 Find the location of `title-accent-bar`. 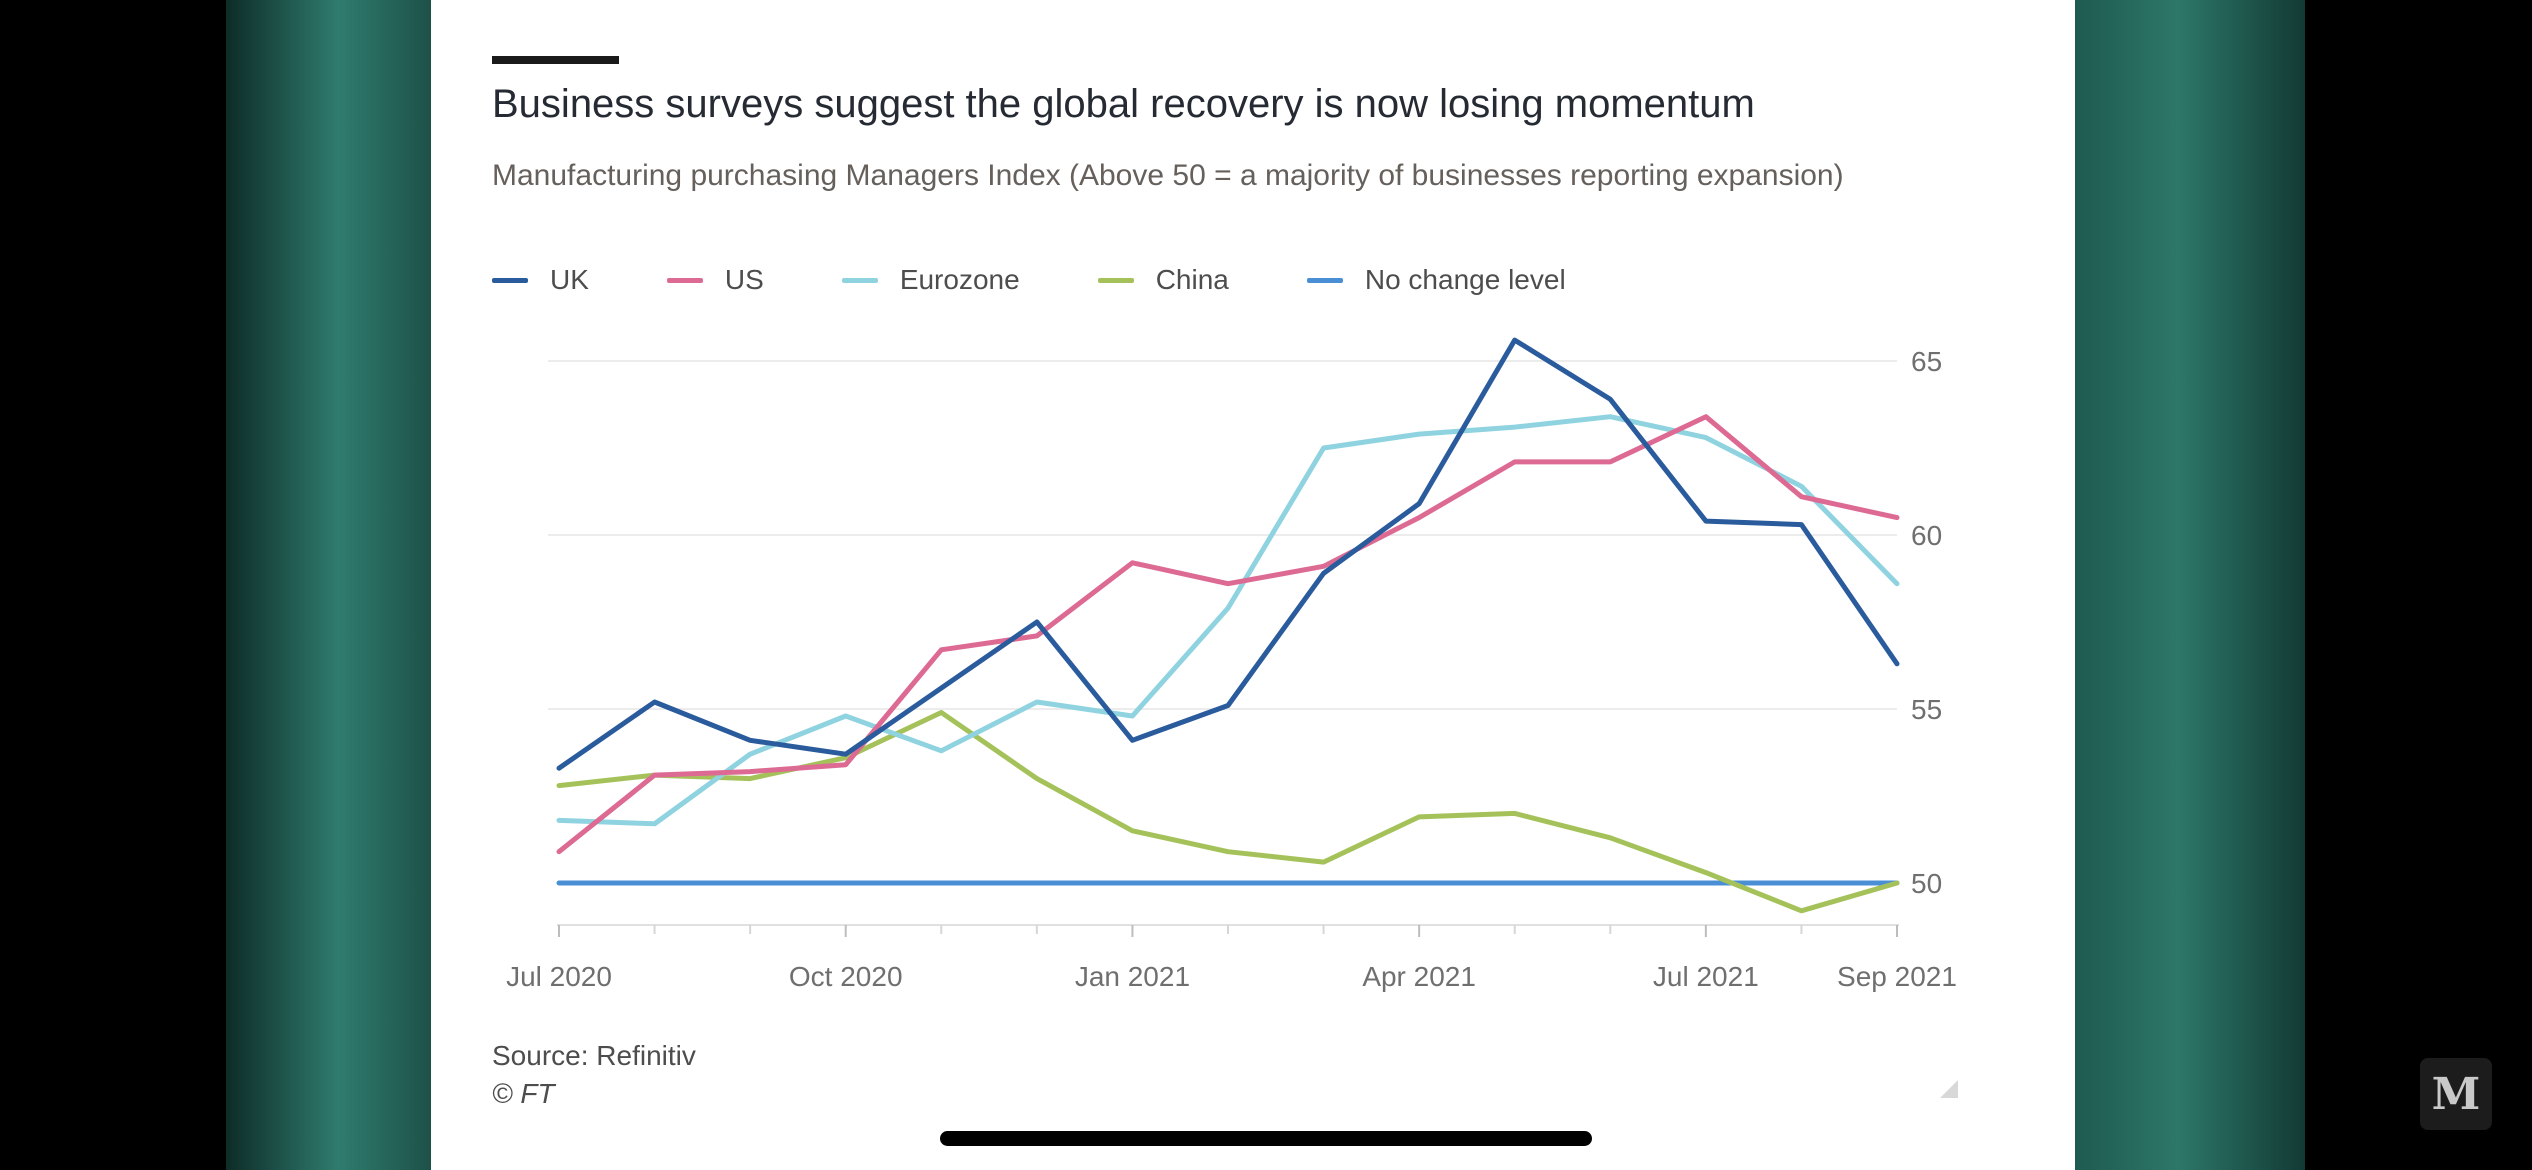

title-accent-bar is located at coordinates (555, 60).